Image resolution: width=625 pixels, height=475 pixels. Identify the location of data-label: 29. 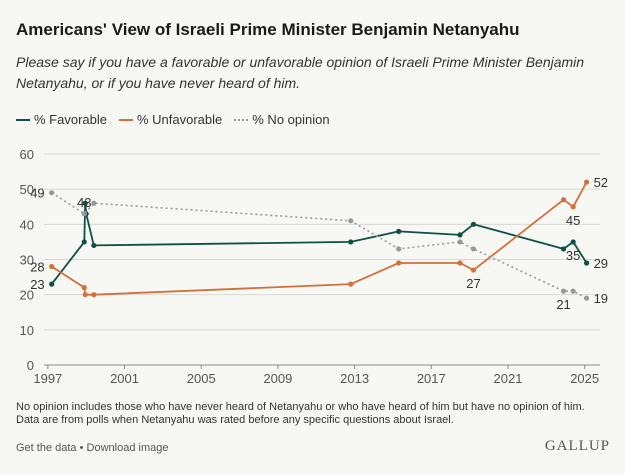
(601, 263).